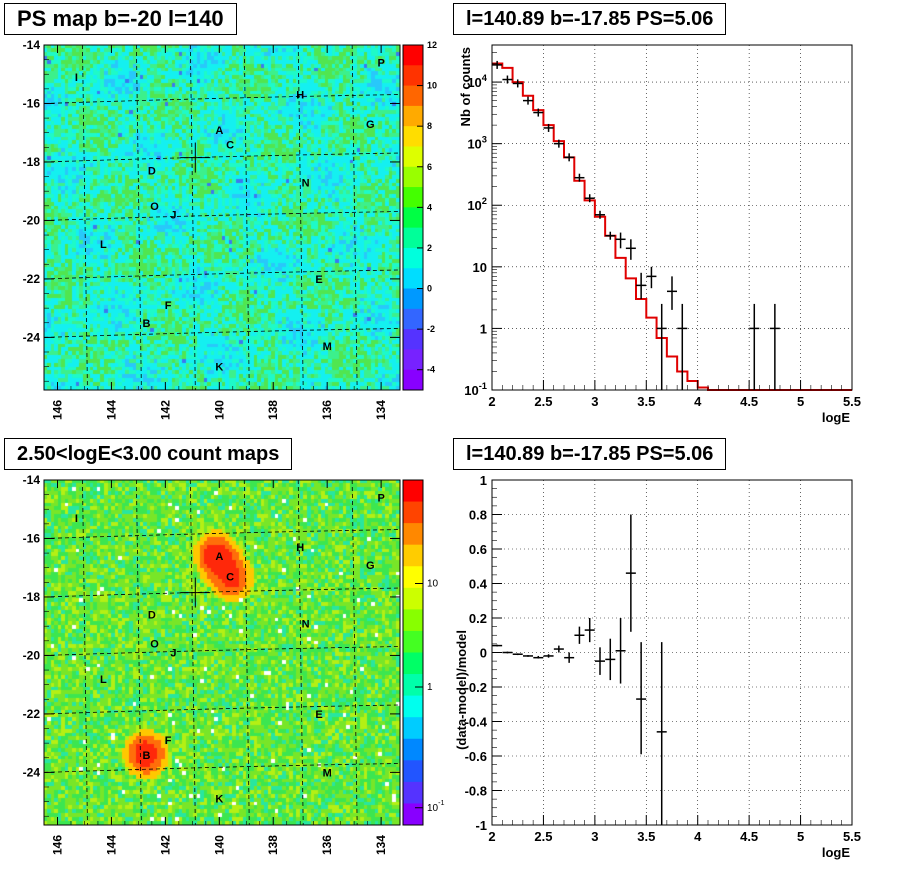 This screenshot has width=898, height=871. Describe the element at coordinates (429, 167) in the screenshot. I see `colorbar0-tick-label: 6` at that location.